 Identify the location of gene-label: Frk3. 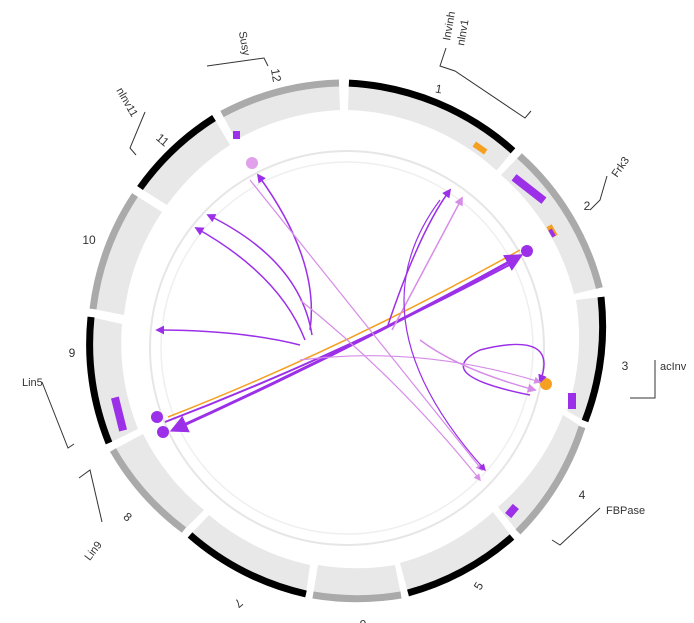
(621, 167).